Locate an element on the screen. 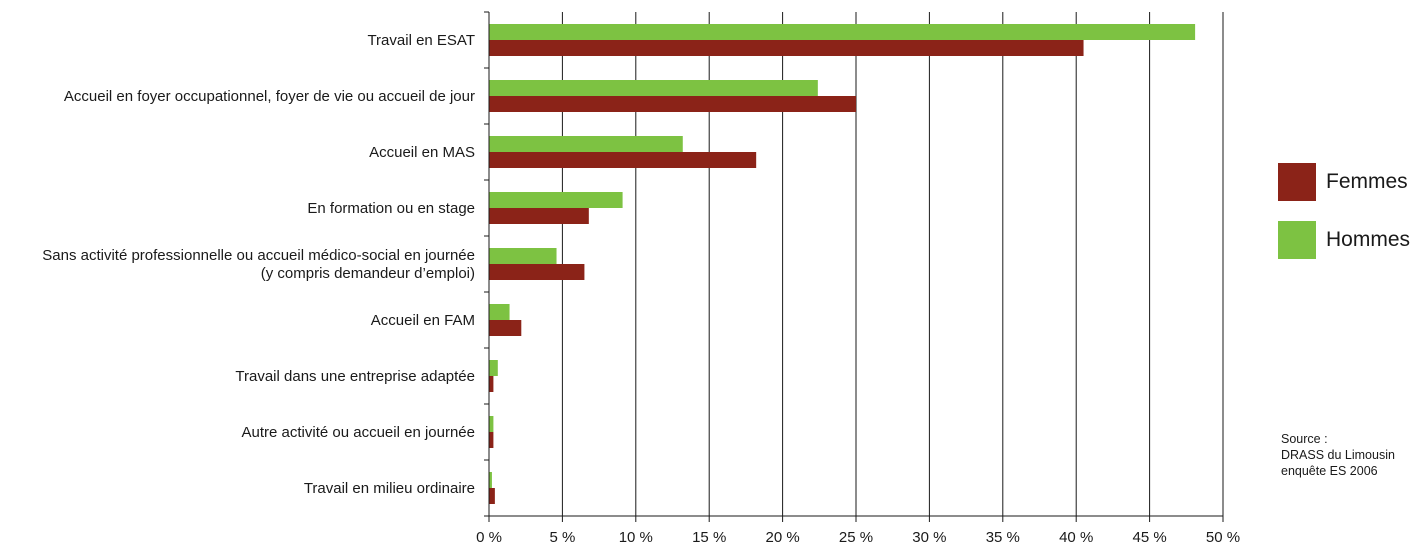 The width and height of the screenshot is (1410, 551). category-label: (y compris demandeur d’emploi) is located at coordinates (368, 273).